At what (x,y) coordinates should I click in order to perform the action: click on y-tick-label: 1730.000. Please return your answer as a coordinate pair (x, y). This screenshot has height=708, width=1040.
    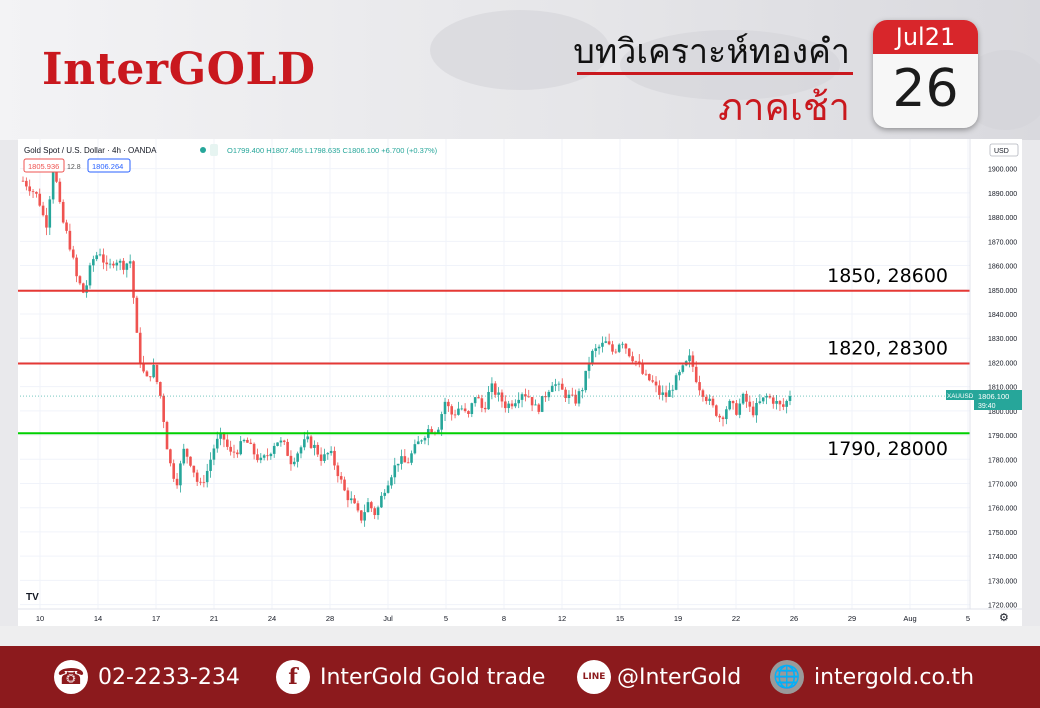
    Looking at the image, I should click on (1002, 581).